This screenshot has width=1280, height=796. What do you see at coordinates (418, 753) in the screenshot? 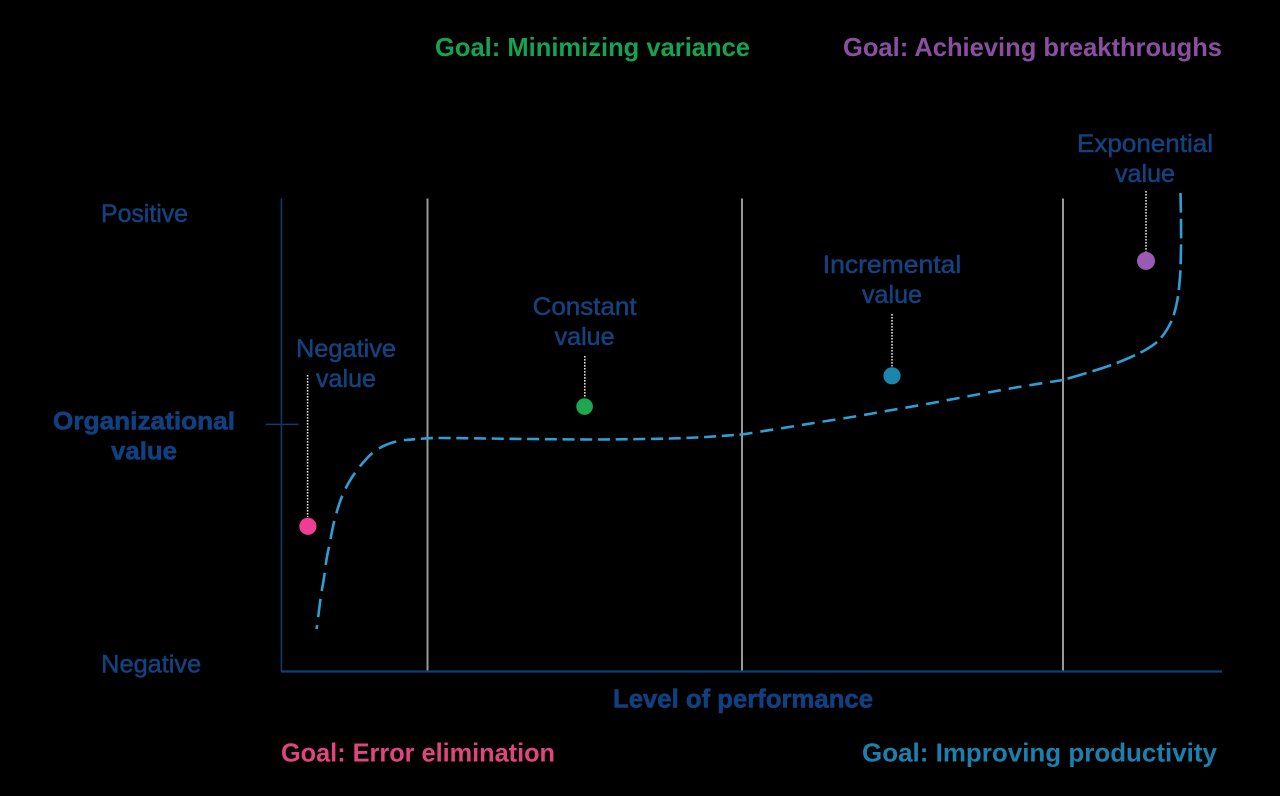
I see `svg-text: Goal: Error elimination` at bounding box center [418, 753].